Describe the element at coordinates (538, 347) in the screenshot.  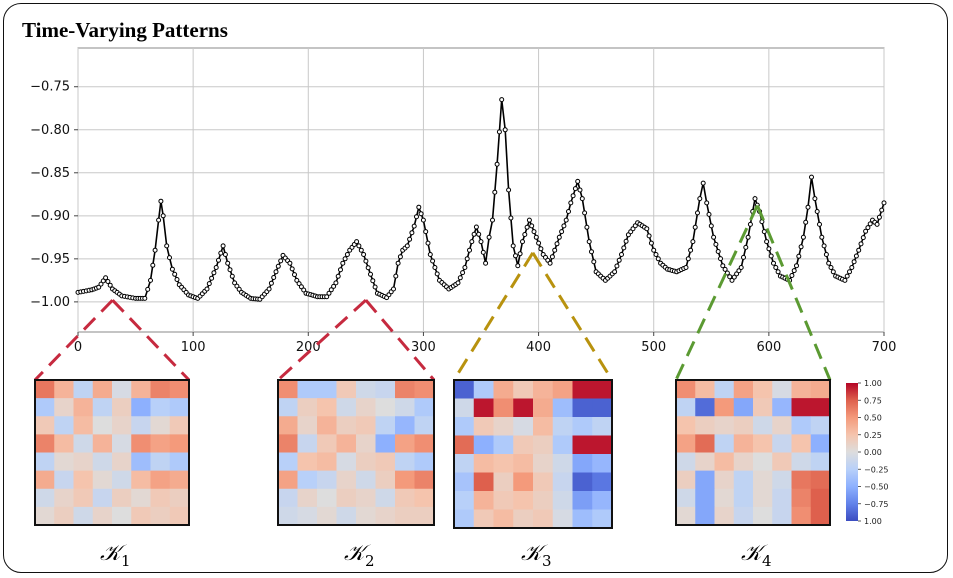
I see `x-tick-label: 400` at that location.